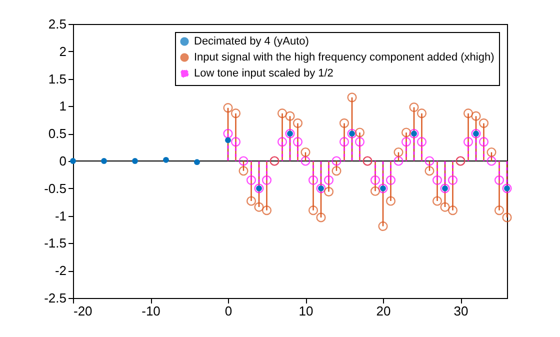  Describe the element at coordinates (228, 311) in the screenshot. I see `x-tick-label: 0` at that location.